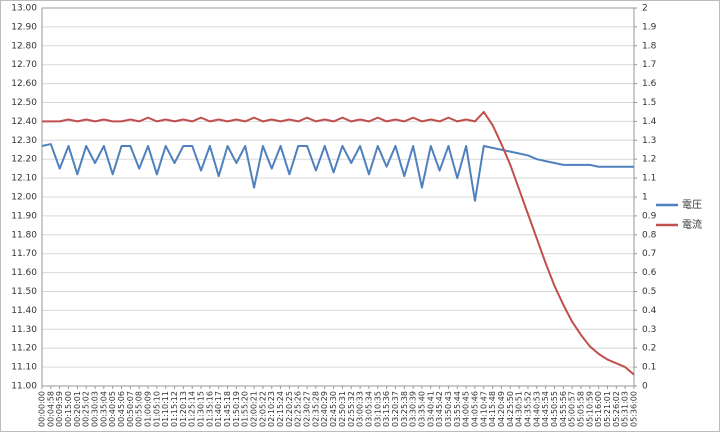 The image size is (720, 432). What do you see at coordinates (24, 349) in the screenshot?
I see `y-tick-label: 11.20` at bounding box center [24, 349].